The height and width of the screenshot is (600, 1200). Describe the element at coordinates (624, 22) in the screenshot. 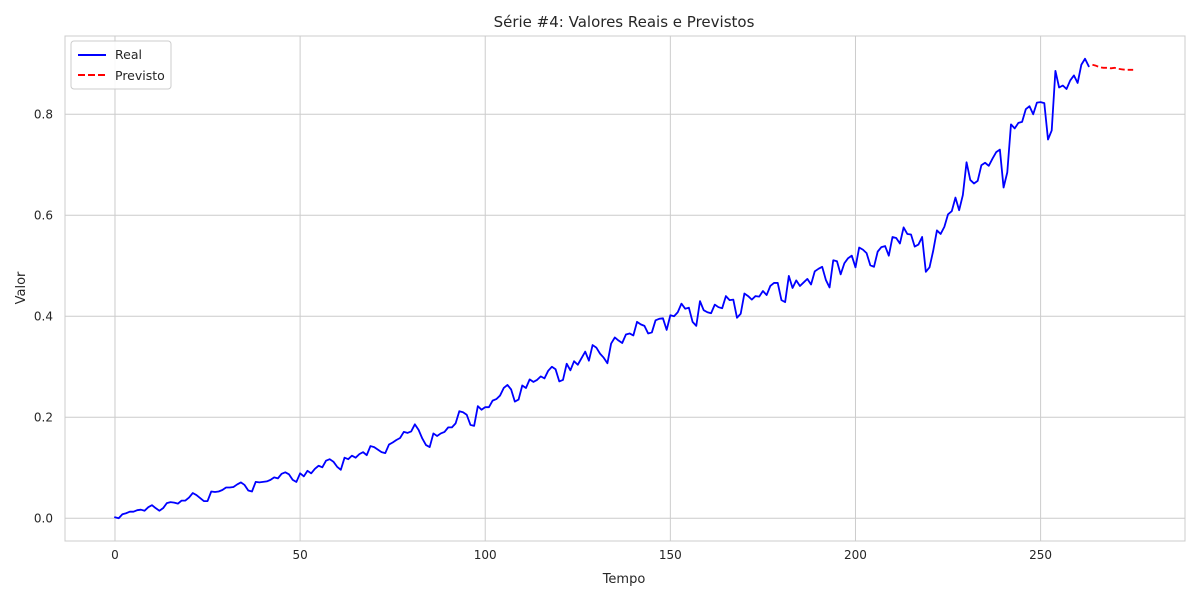

I see `chart-title: Série #4: Valores Reais e Previstos` at that location.